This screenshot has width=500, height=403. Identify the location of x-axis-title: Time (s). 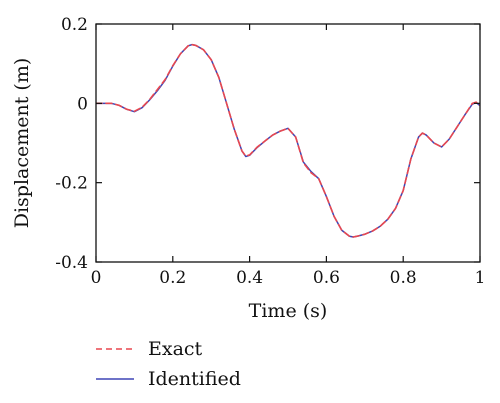
(288, 311).